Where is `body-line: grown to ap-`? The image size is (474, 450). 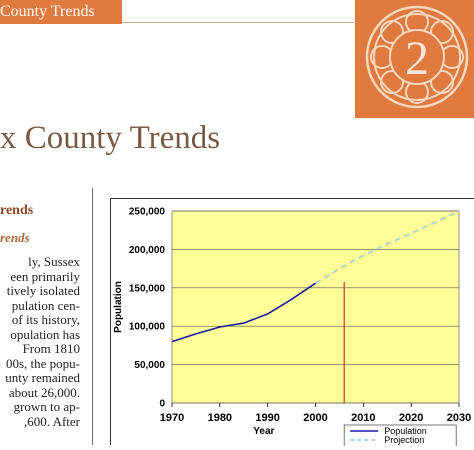 body-line: grown to ap- is located at coordinates (46, 406).